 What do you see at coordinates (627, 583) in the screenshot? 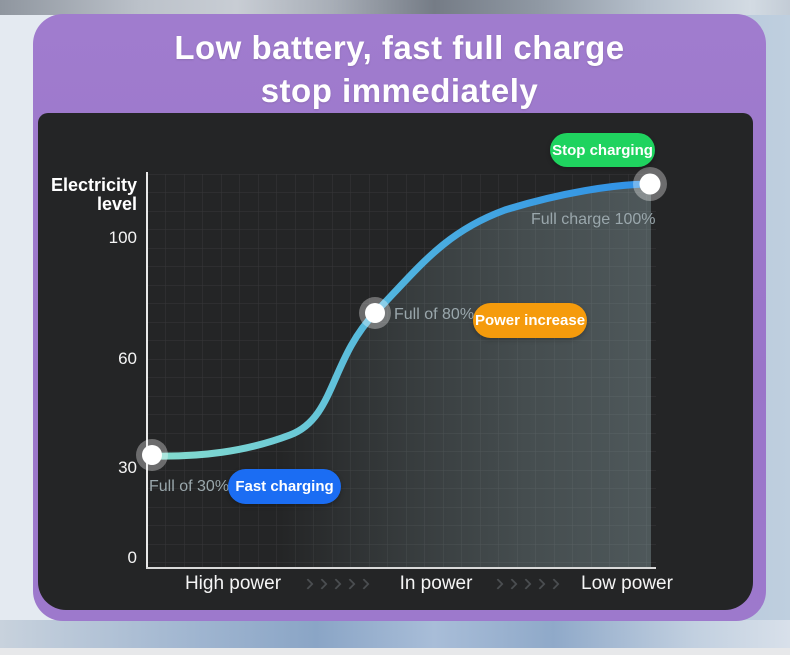
I see `x-label-low-power: Low power` at bounding box center [627, 583].